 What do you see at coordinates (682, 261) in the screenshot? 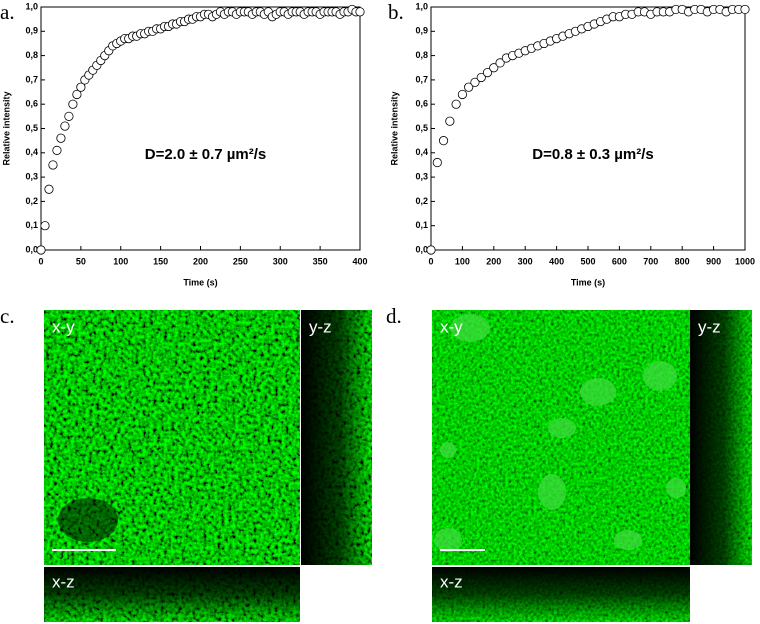
I see `x-tick-label: 800` at bounding box center [682, 261].